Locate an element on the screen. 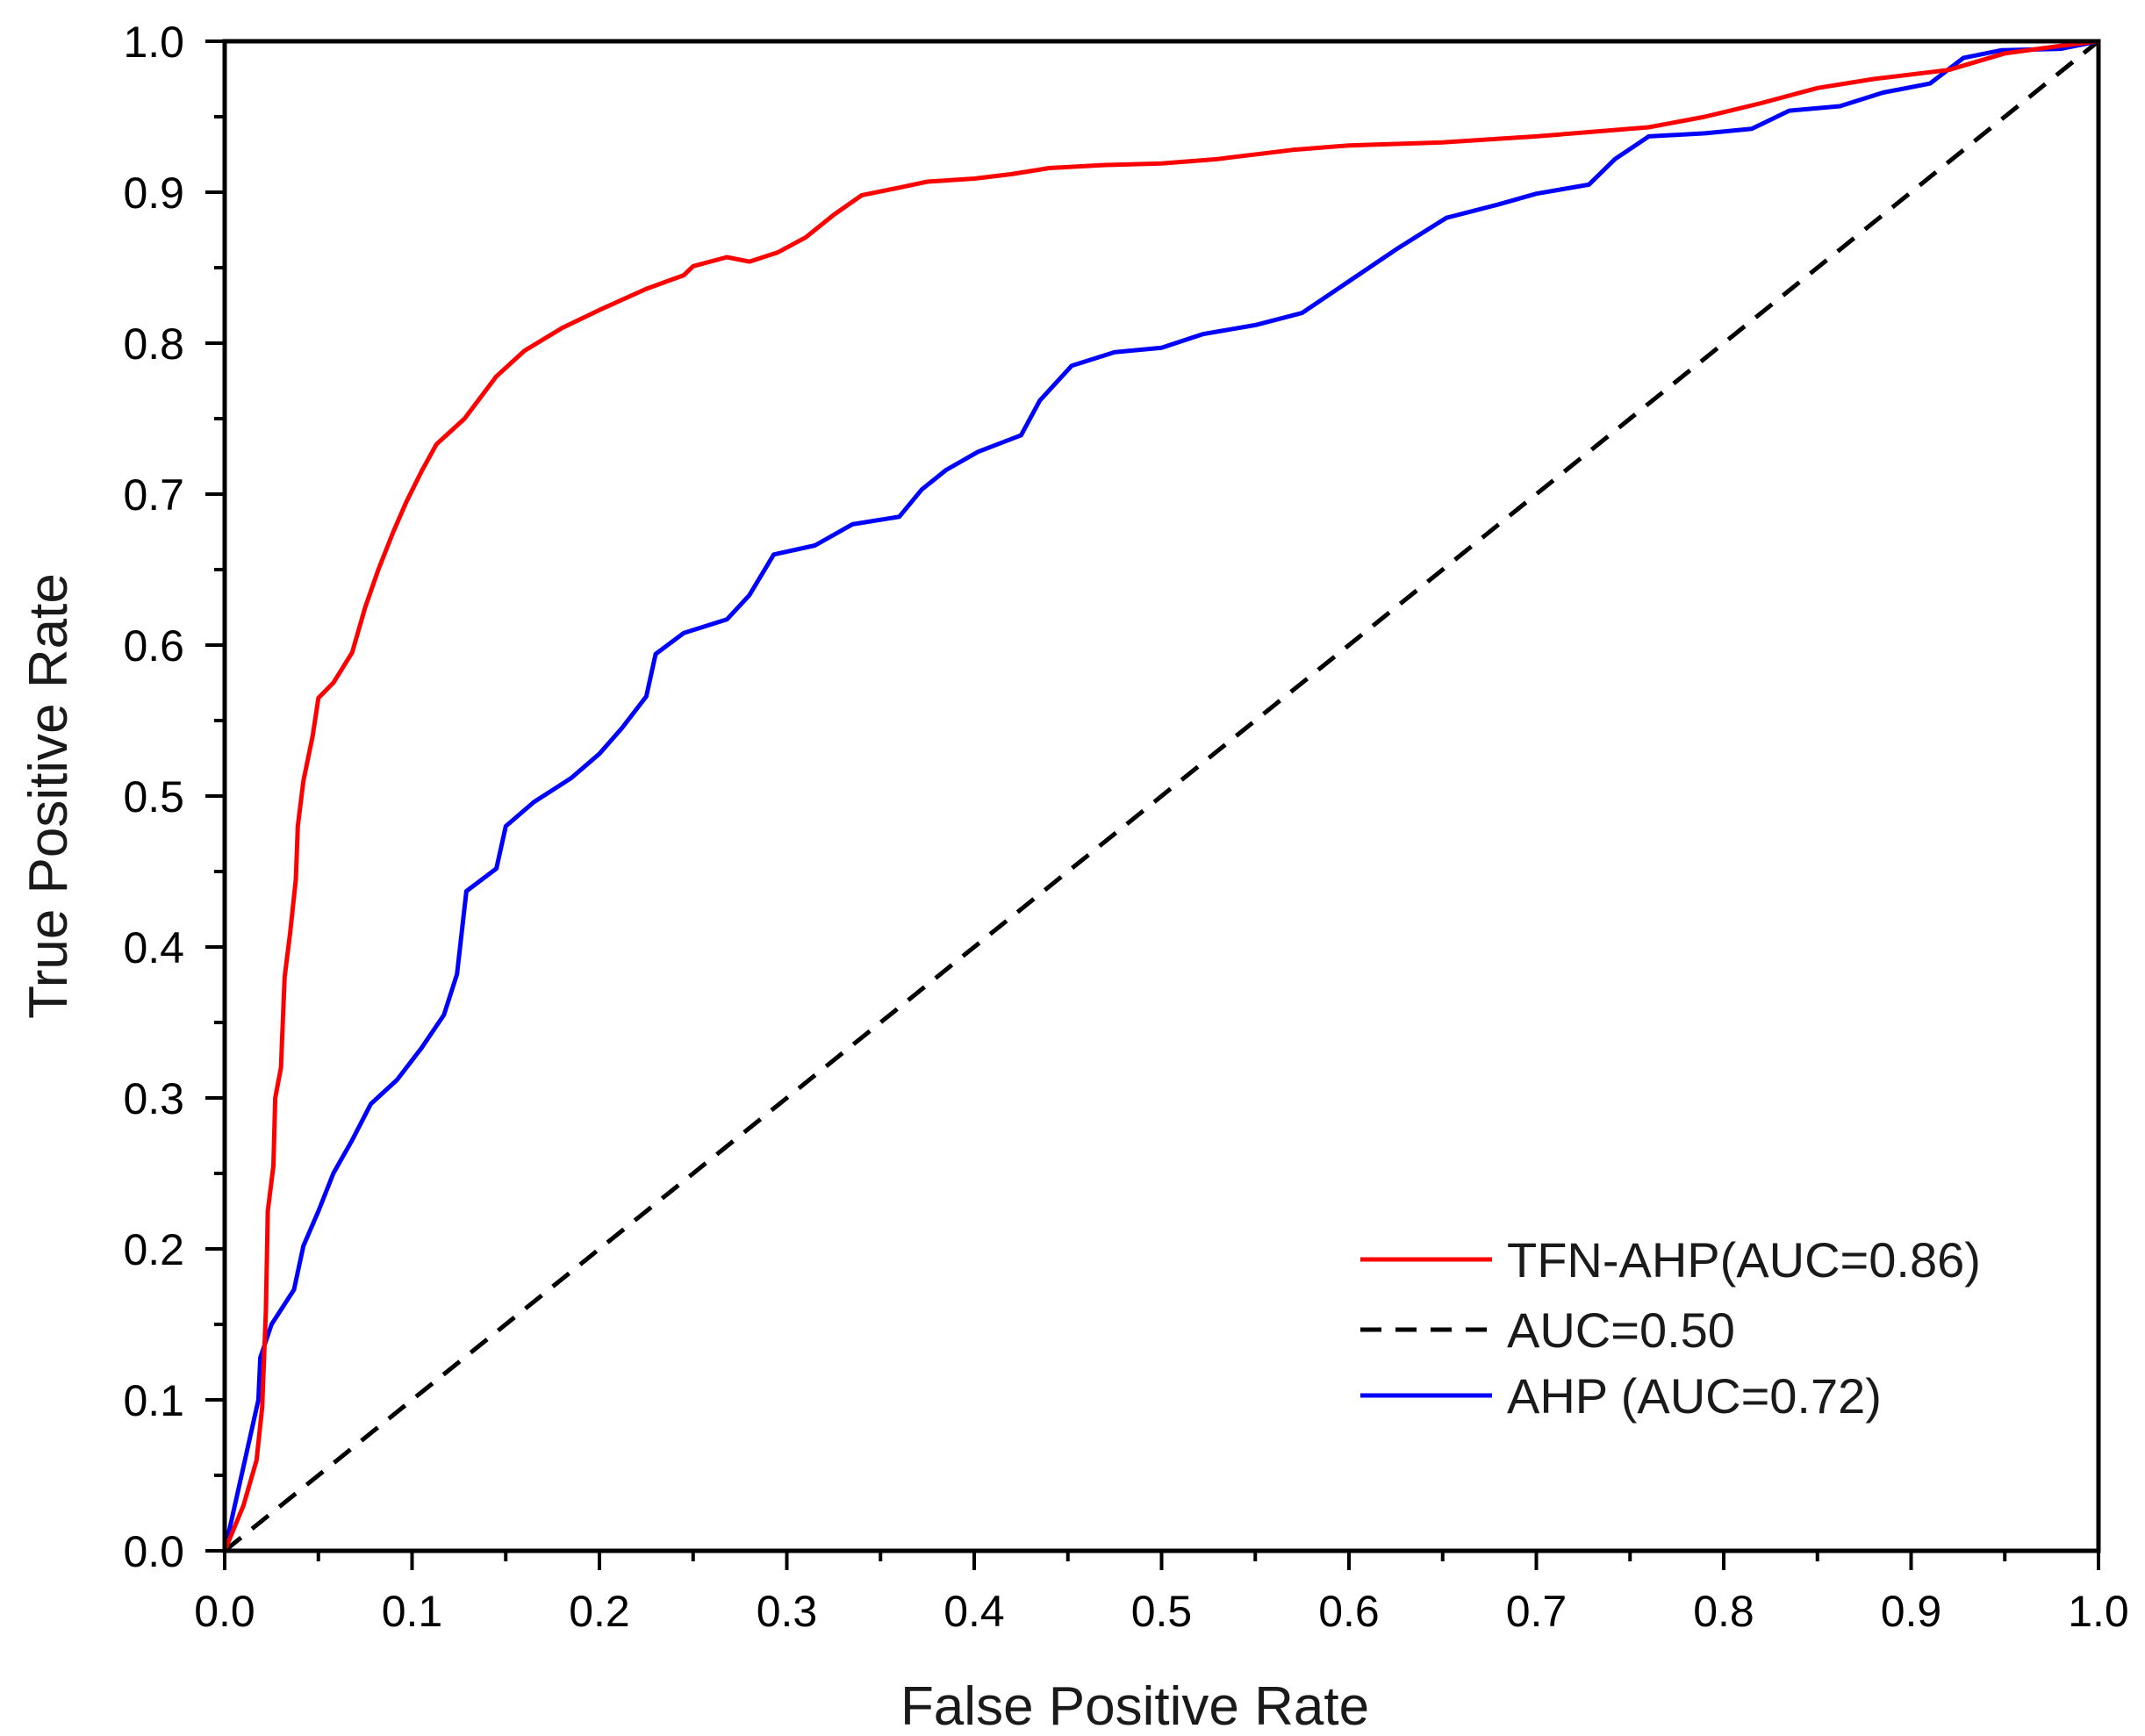 Image resolution: width=2145 pixels, height=1736 pixels. y-tick-label: 0.2 is located at coordinates (153, 1249).